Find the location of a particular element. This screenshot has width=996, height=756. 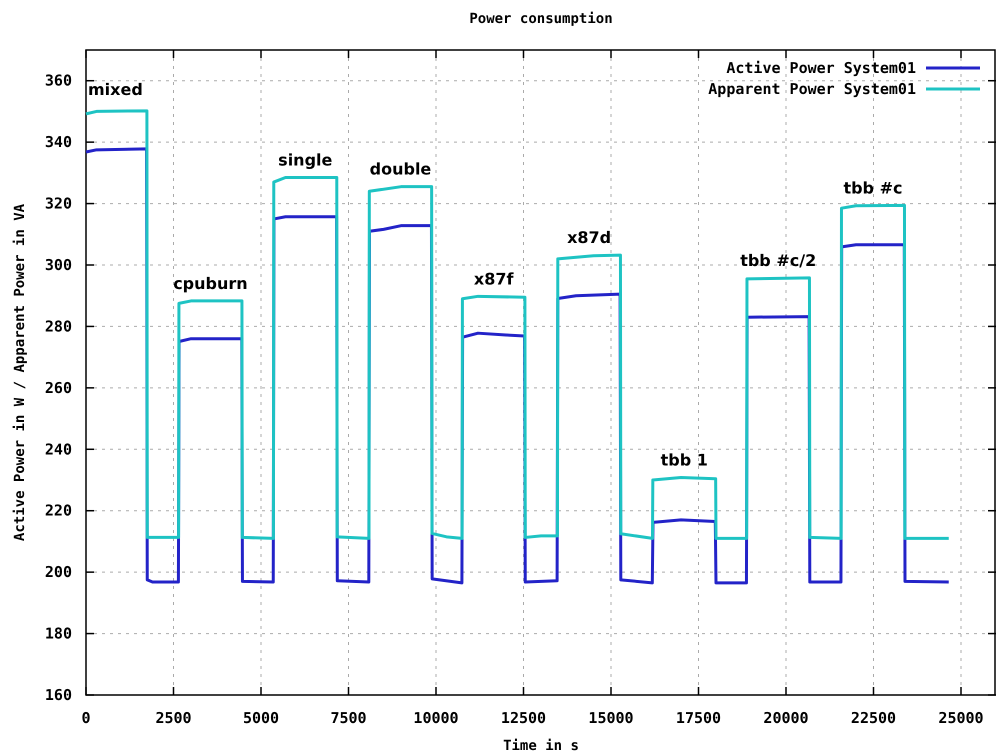

y-tick-label: 180 is located at coordinates (58, 633).